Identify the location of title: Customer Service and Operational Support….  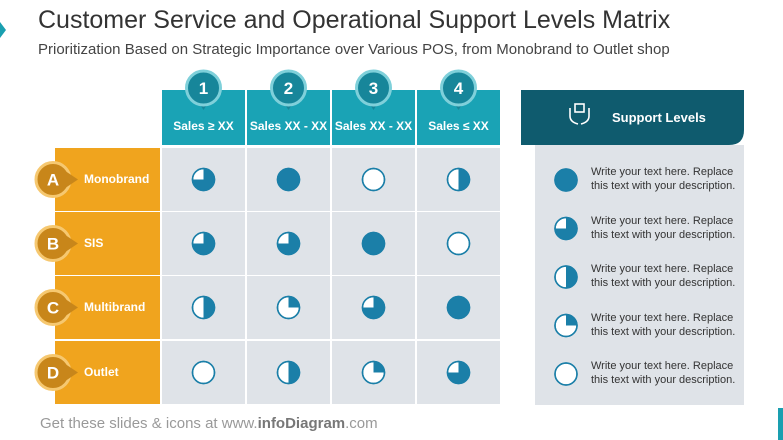
(354, 20).